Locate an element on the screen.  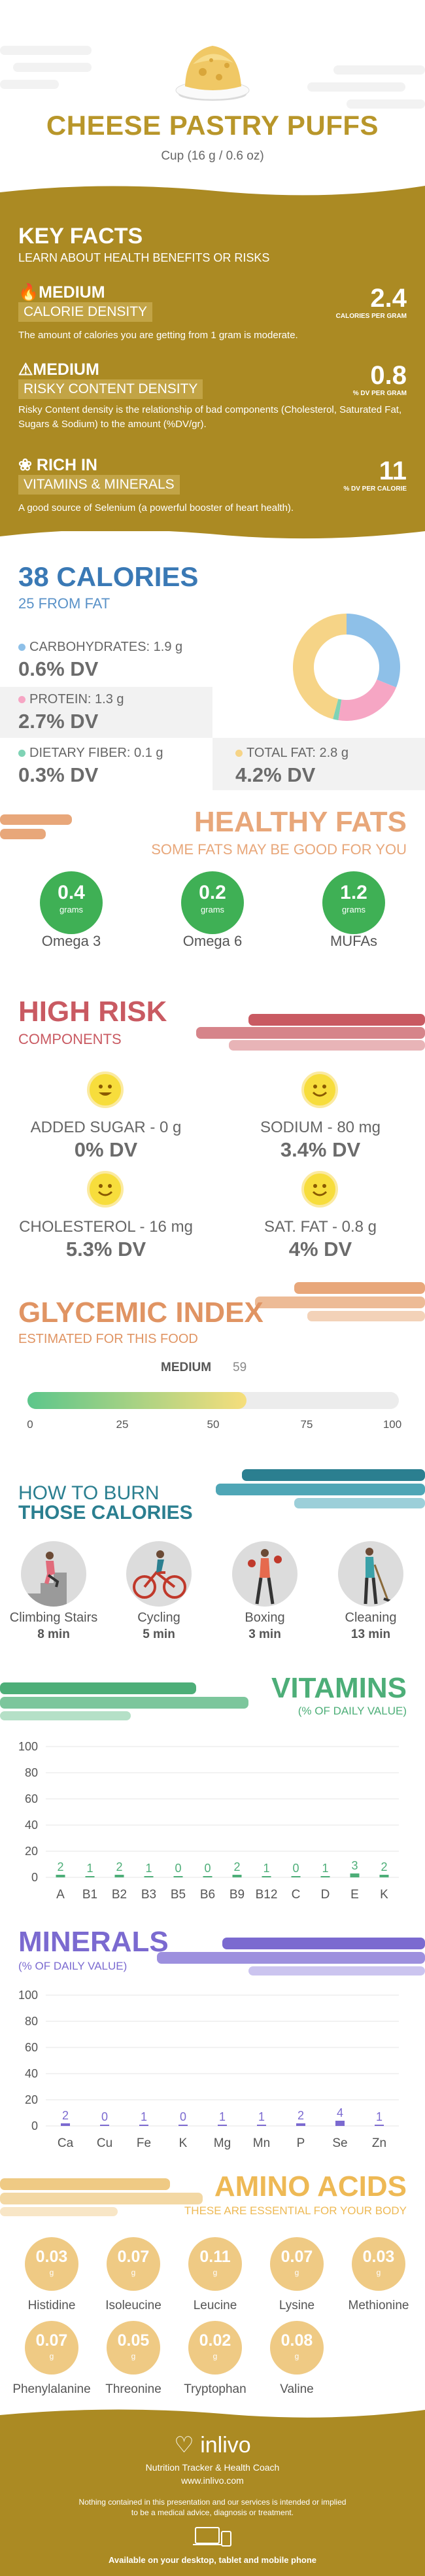
activity-label: Climbing Stairs is located at coordinates (53, 1617).